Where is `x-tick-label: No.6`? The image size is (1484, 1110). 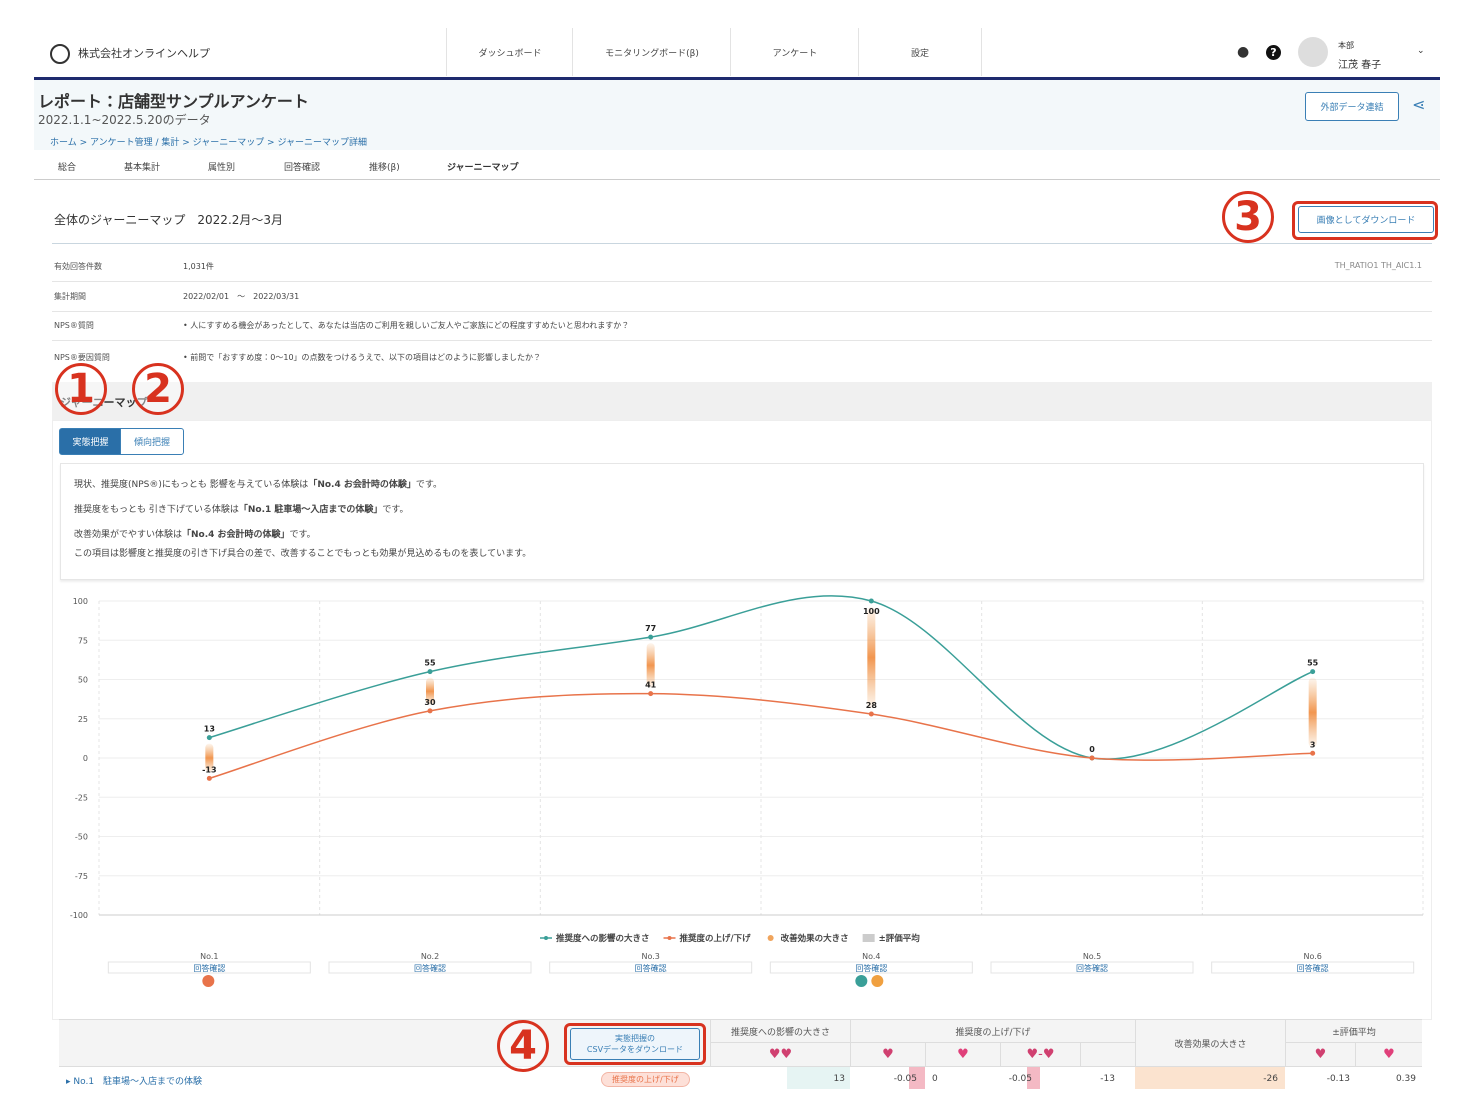 x-tick-label: No.6 is located at coordinates (1312, 956).